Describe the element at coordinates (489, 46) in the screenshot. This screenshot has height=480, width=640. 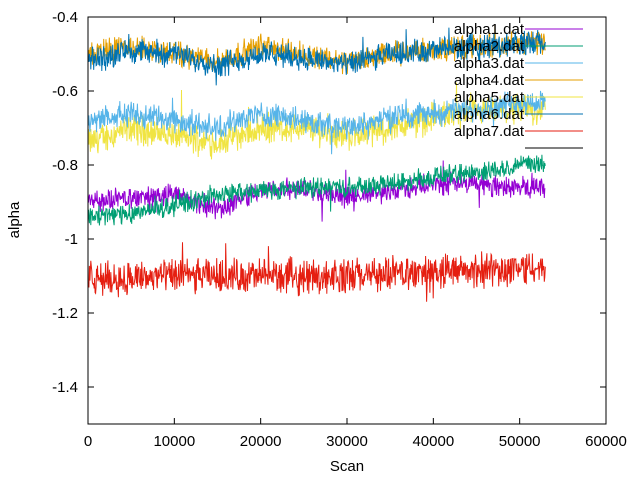
I see `legend-label: alpha2.dat` at that location.